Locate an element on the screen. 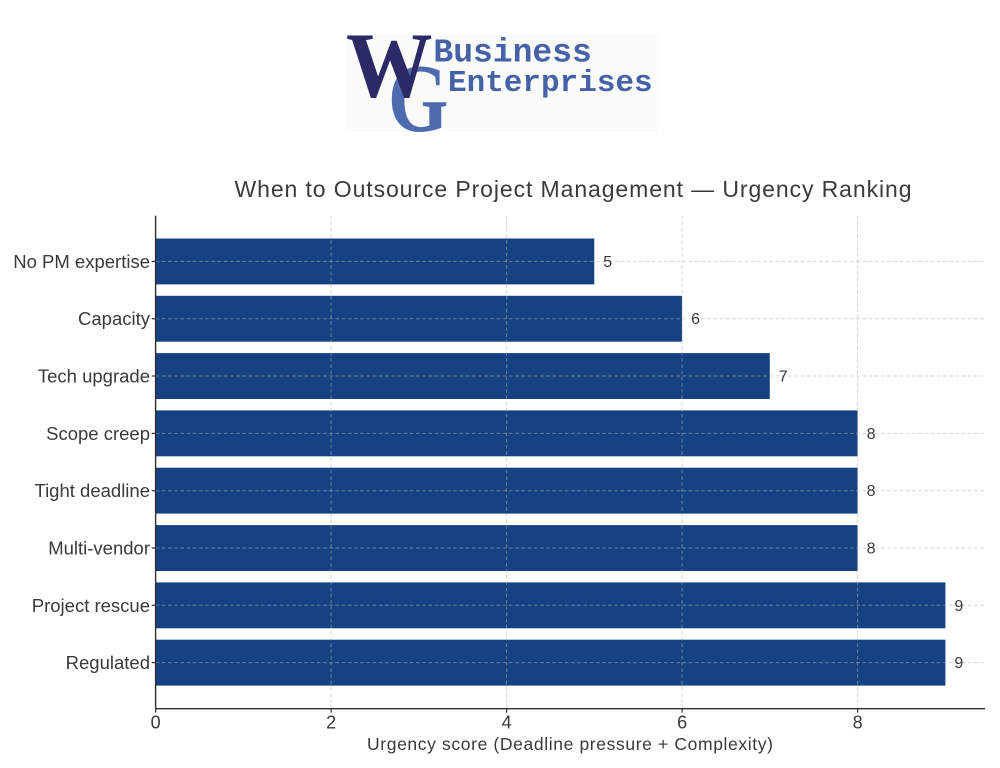 The width and height of the screenshot is (1000, 768). svg-text: G is located at coordinates (418, 98).